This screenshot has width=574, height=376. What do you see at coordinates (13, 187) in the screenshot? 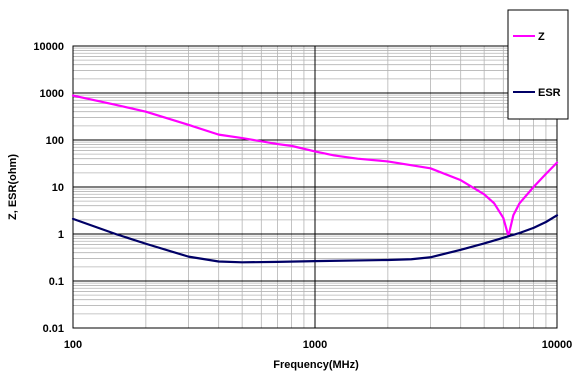
I see `y-axis-title: Z, ESR(ohm)` at bounding box center [13, 187].